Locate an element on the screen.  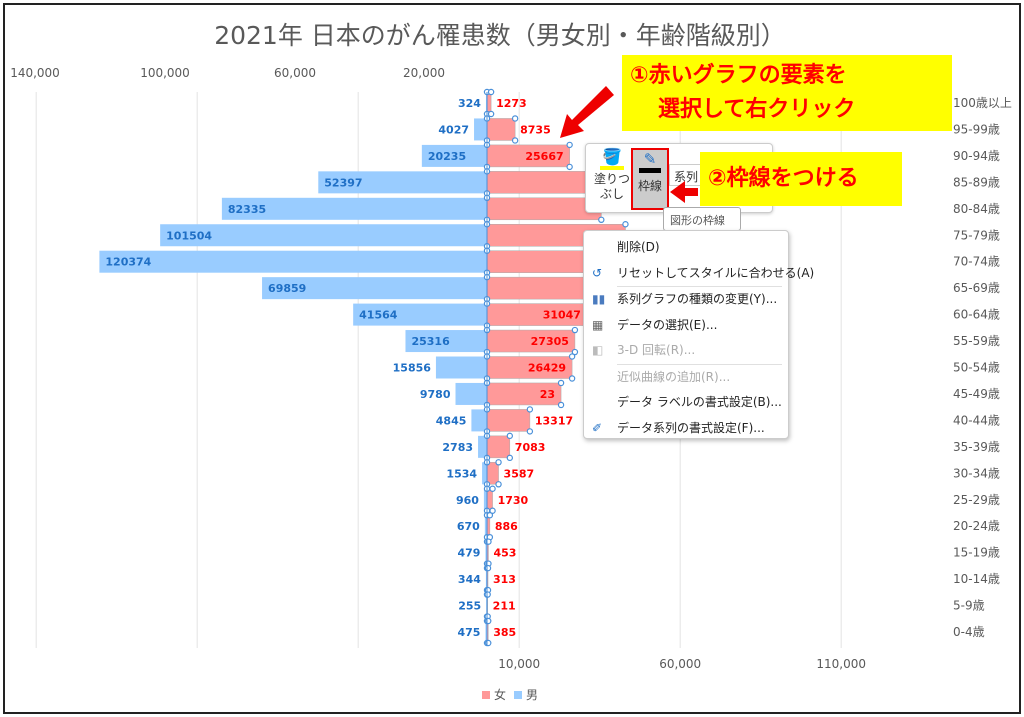
category-label: 25-29歳 is located at coordinates (976, 500).